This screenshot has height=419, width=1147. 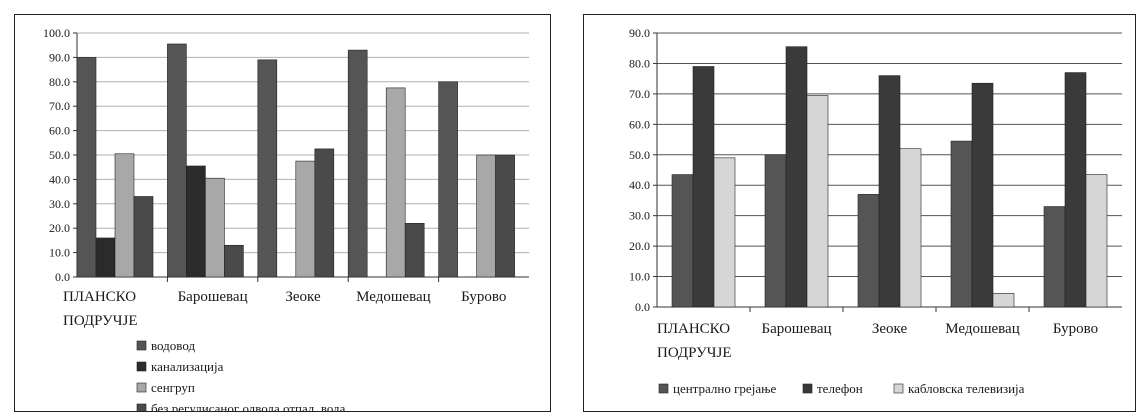 What do you see at coordinates (639, 277) in the screenshot?
I see `chart-right-y-tick-label: 10.0` at bounding box center [639, 277].